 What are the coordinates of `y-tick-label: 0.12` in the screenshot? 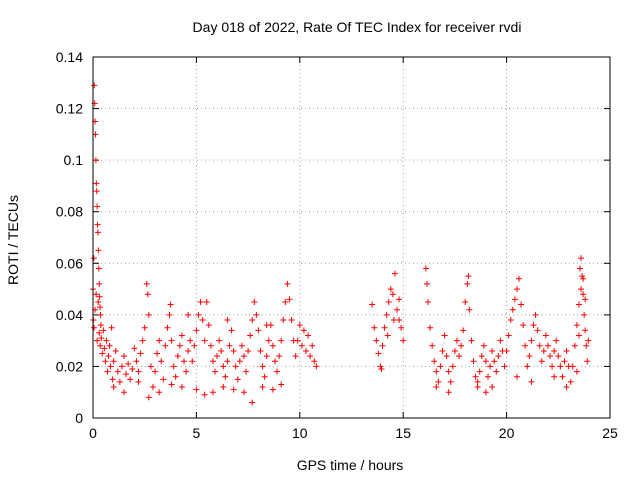 It's located at (69, 109).